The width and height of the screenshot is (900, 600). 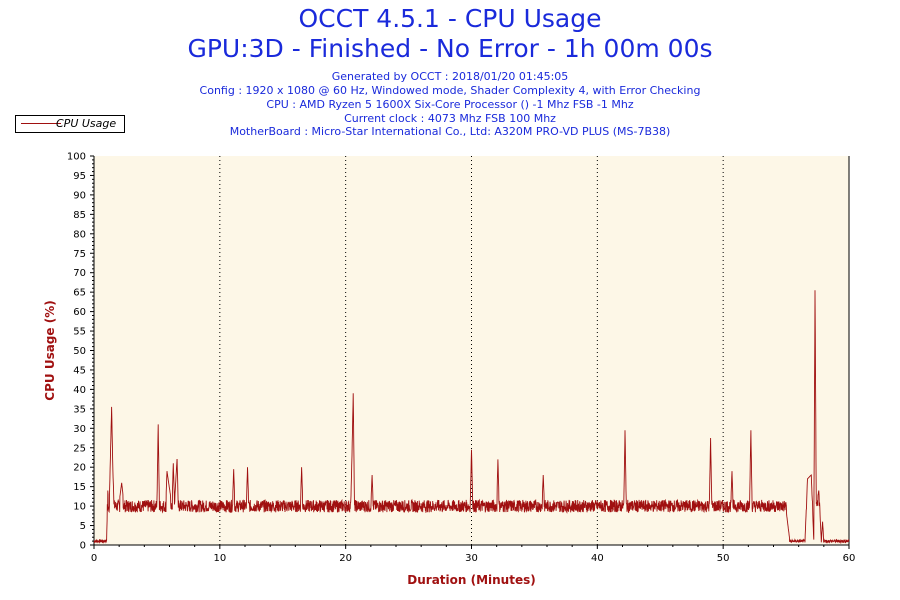 I want to click on y-tick-label: 85, so click(x=79, y=215).